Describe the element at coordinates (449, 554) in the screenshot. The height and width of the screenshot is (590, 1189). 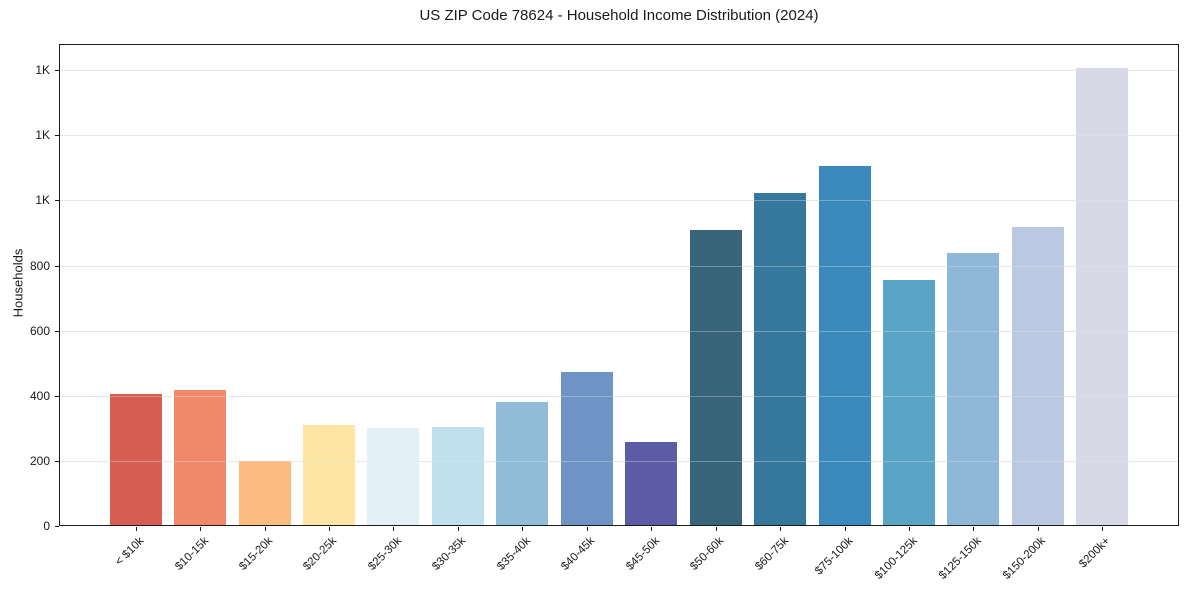
I see `x-tick-label: $30-35k` at that location.